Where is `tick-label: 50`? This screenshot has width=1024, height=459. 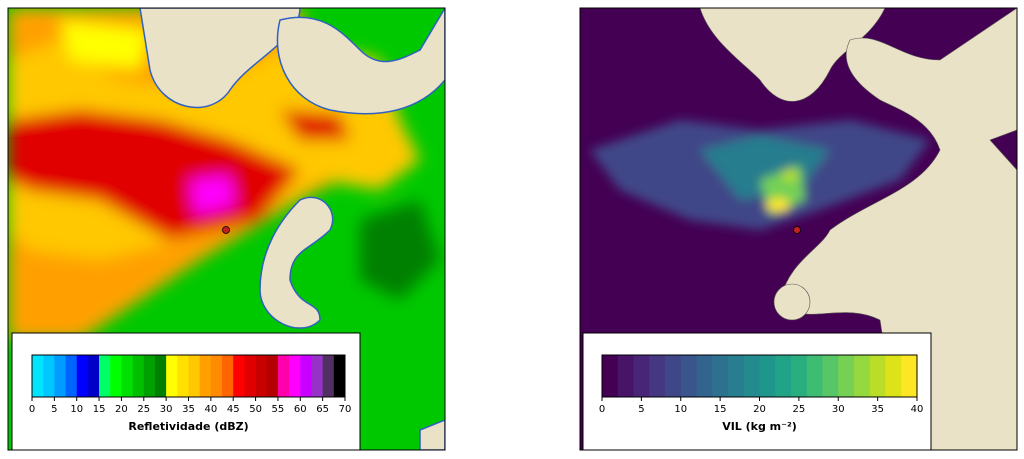
tick-label: 50 is located at coordinates (255, 409).